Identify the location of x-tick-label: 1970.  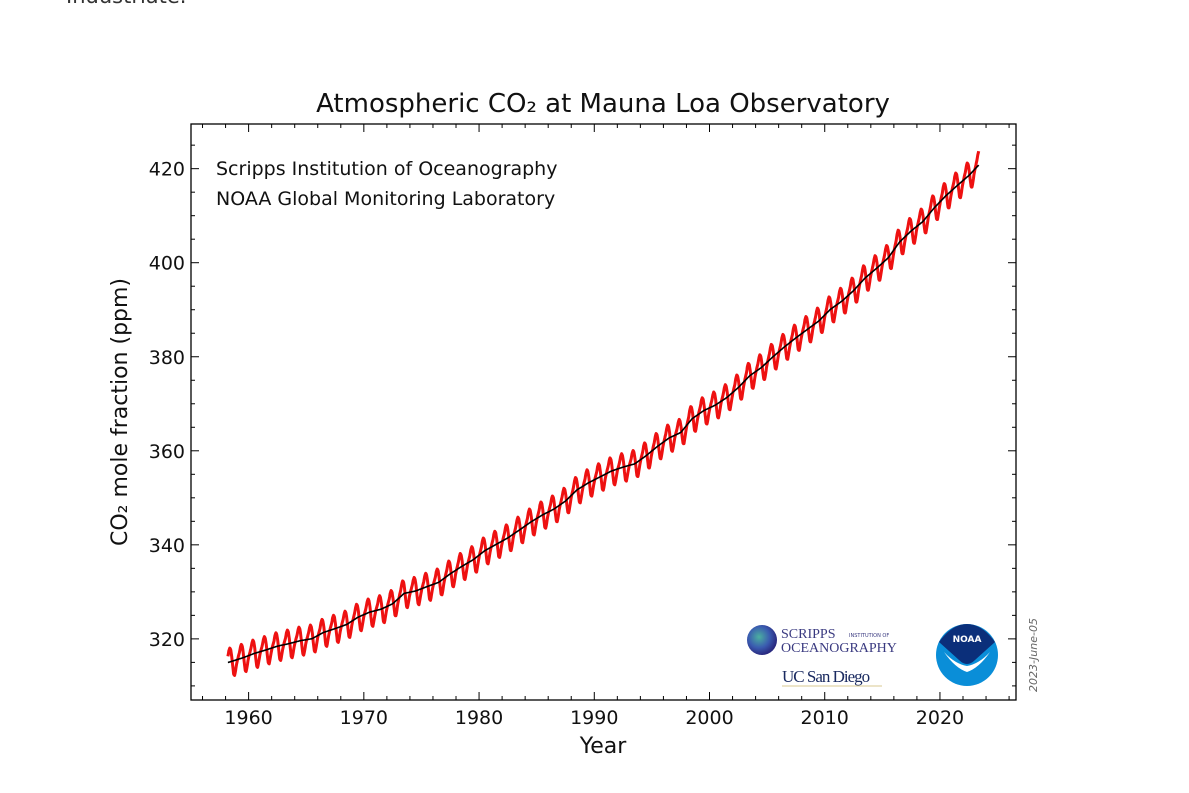
(364, 718).